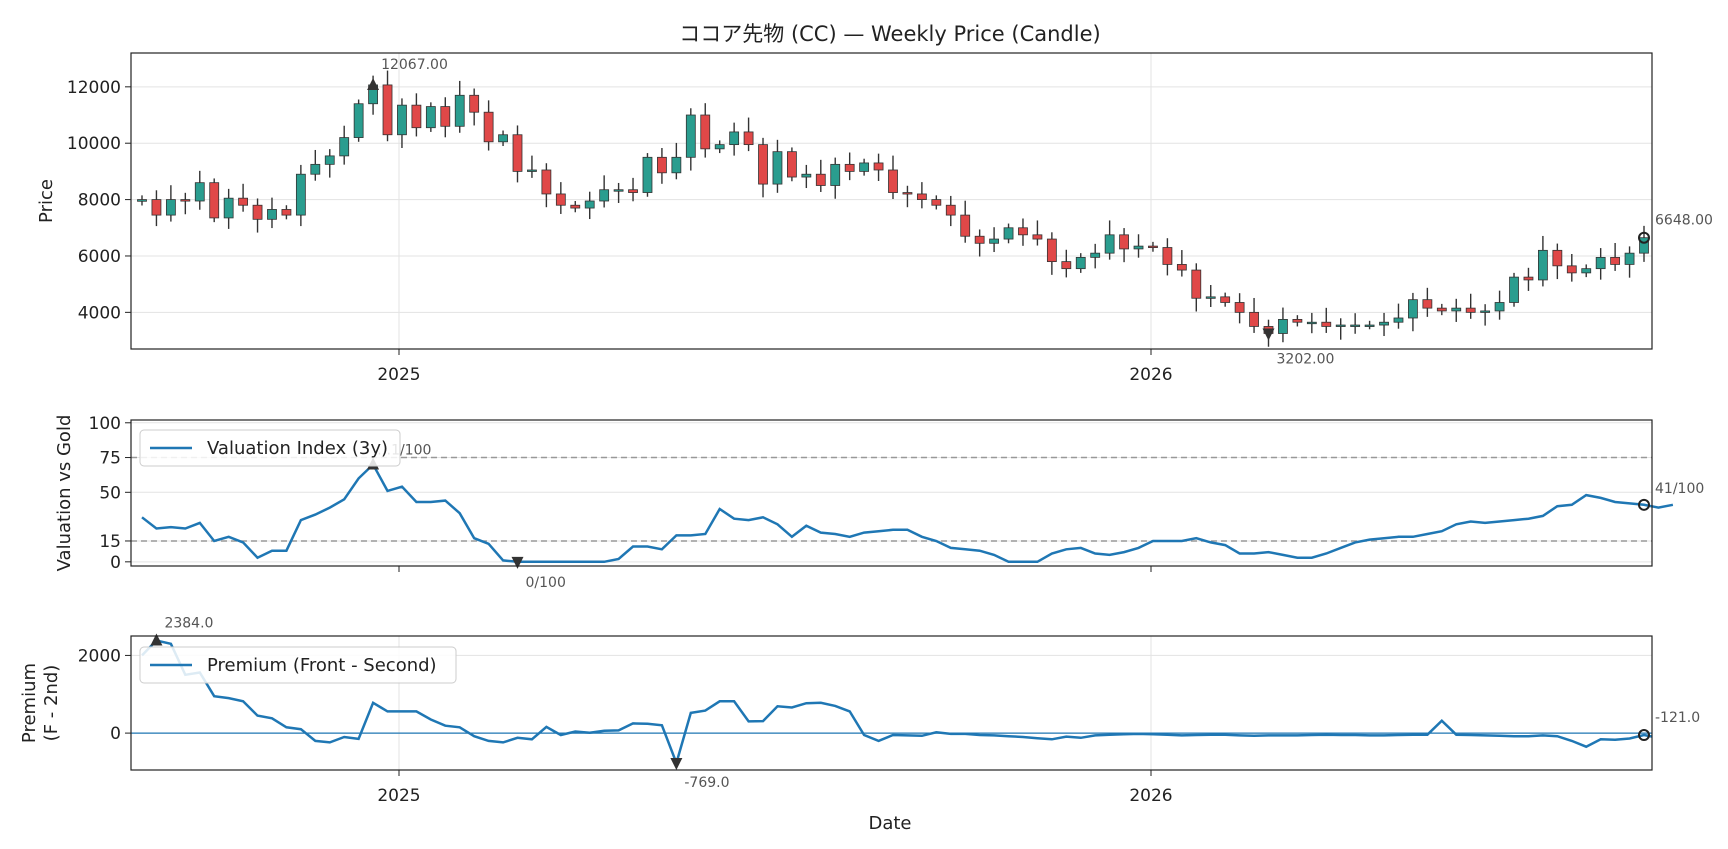 The height and width of the screenshot is (849, 1728). I want to click on price-ylabel: Price, so click(46, 201).